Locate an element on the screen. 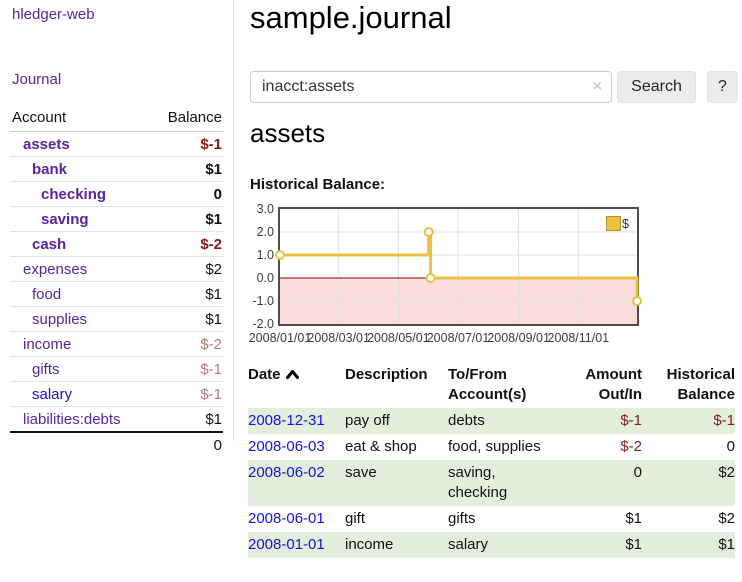 This screenshot has width=742, height=582. accounts-header-balance: Balance is located at coordinates (186, 119).